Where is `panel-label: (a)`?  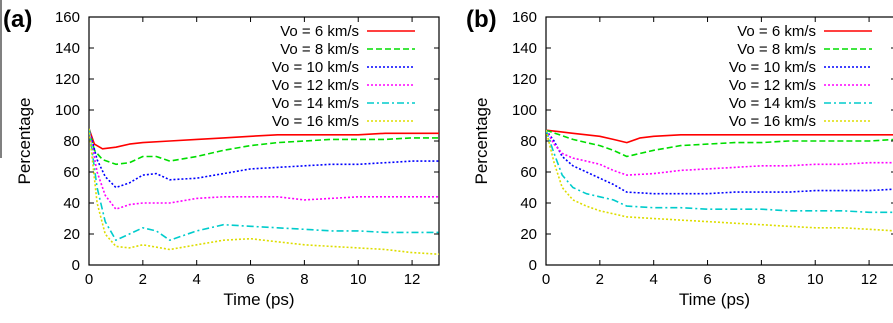 panel-label: (a) is located at coordinates (17, 19).